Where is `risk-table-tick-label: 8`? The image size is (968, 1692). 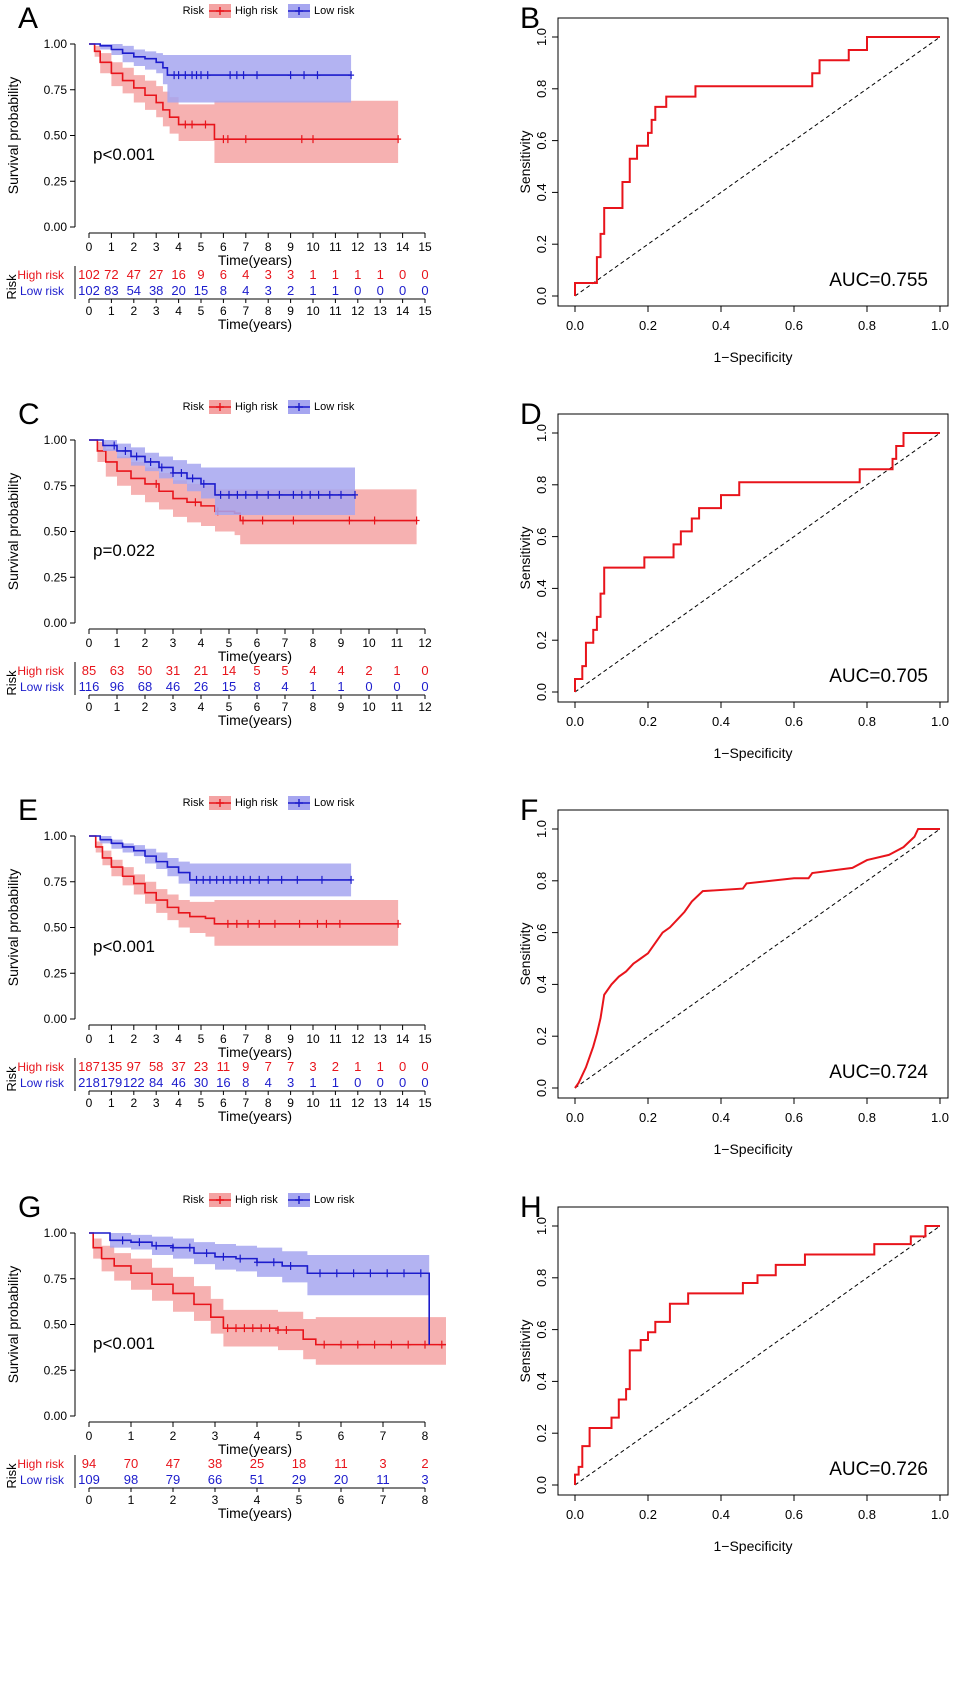
risk-table-tick-label: 8 is located at coordinates (268, 1103).